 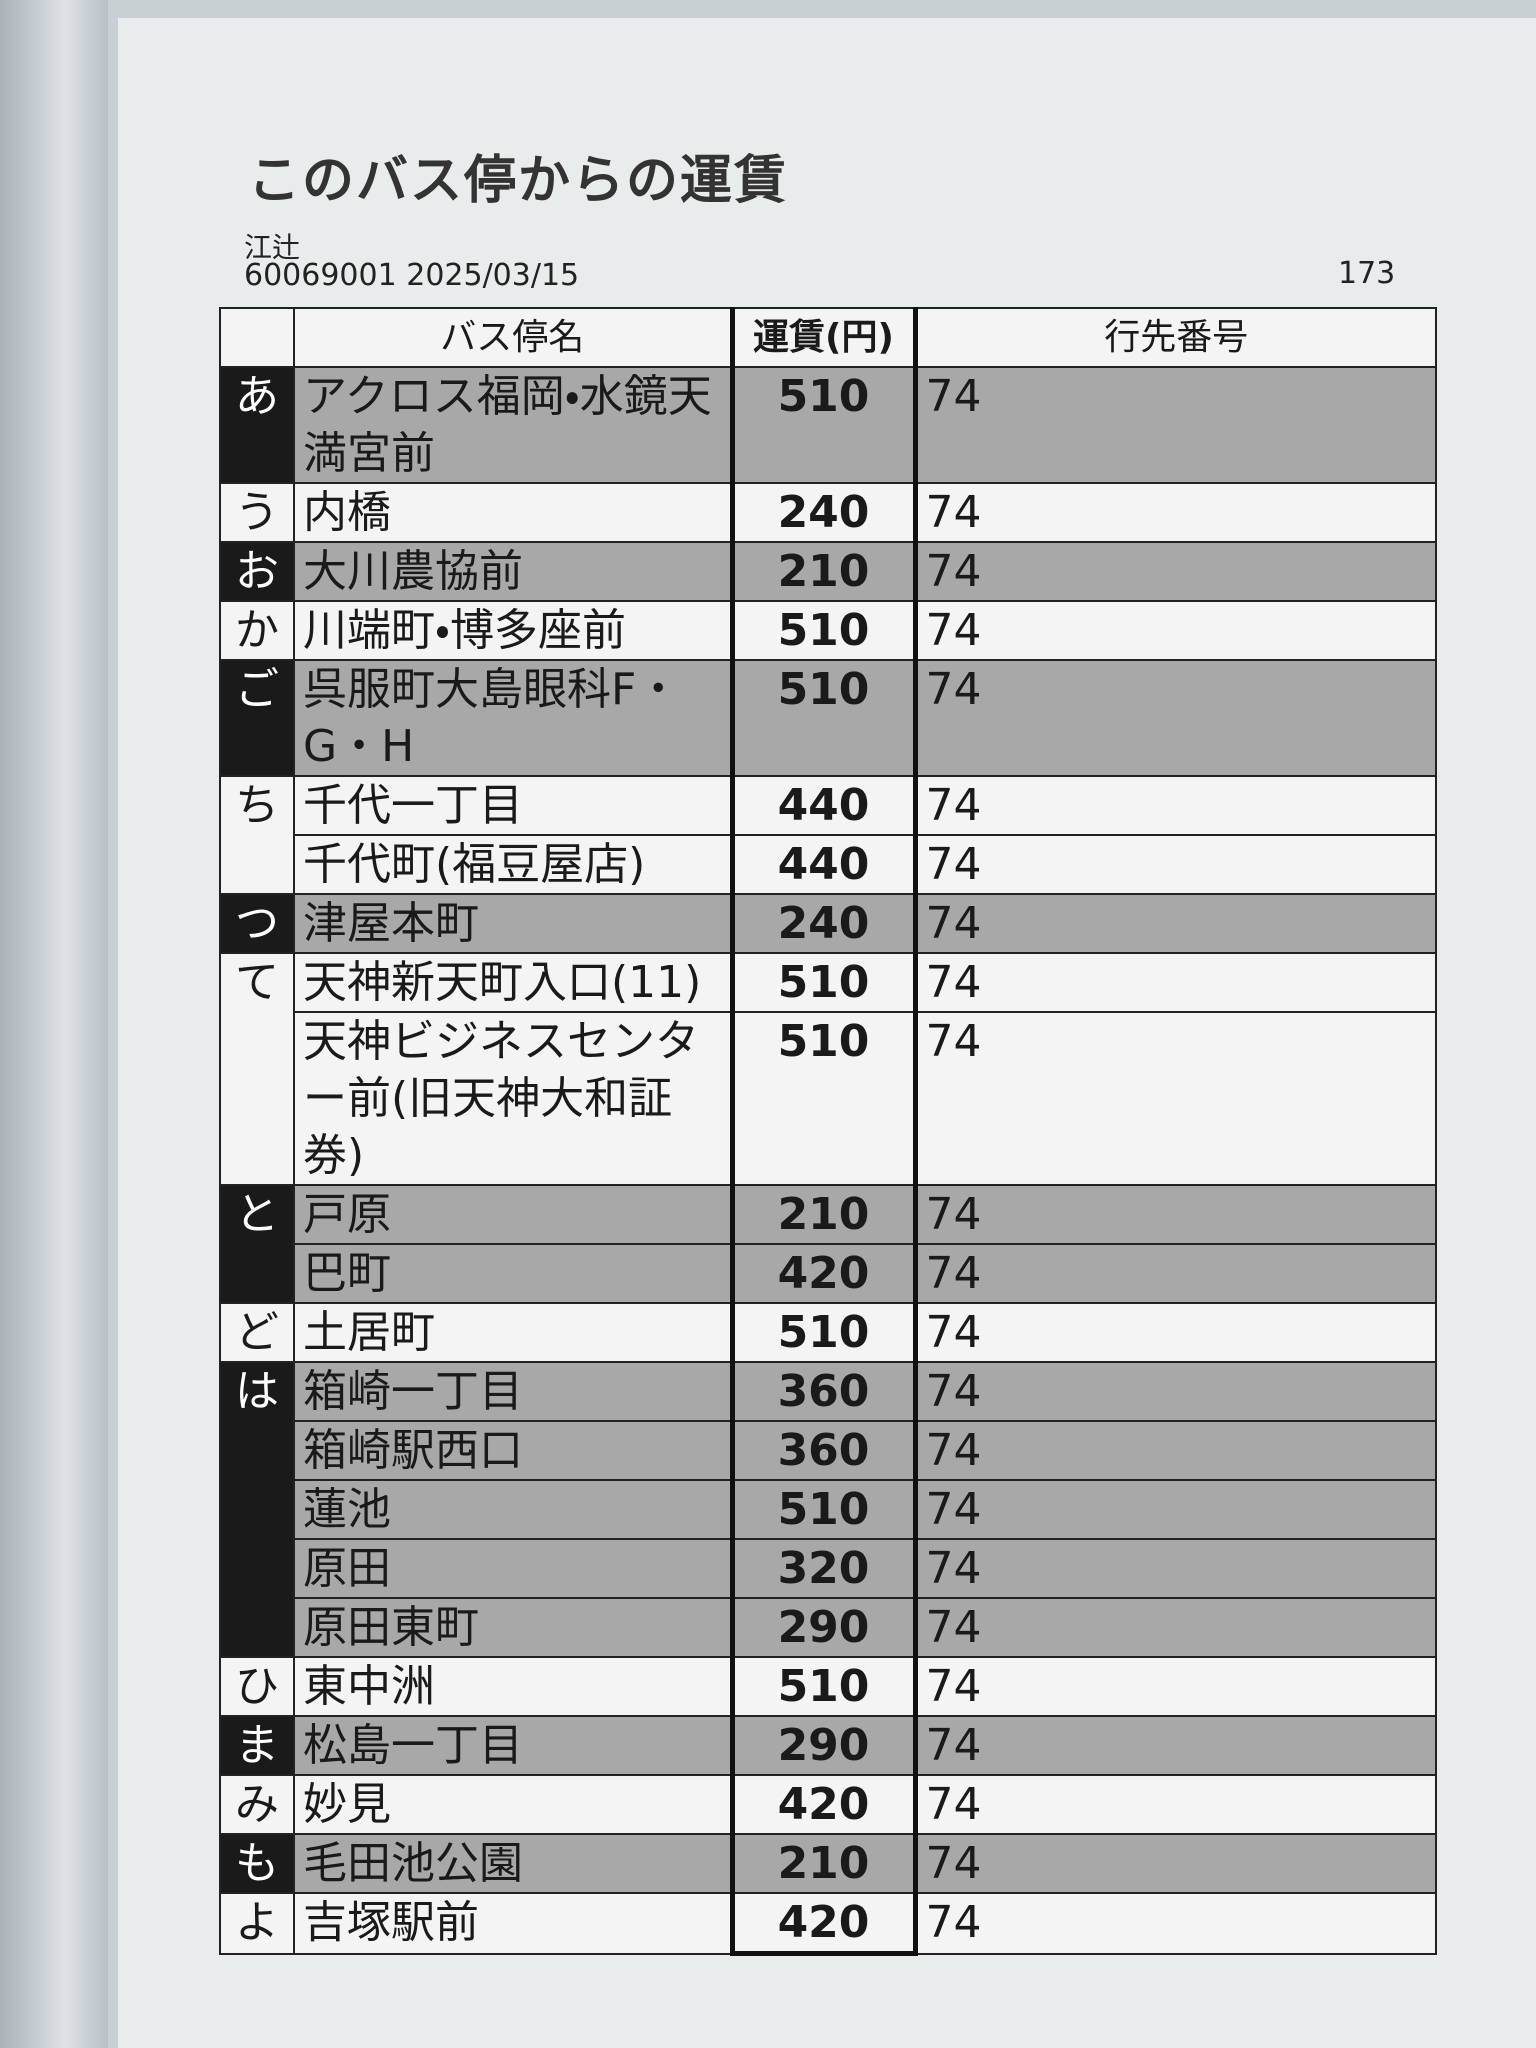 I want to click on kana-index: ま, so click(x=257, y=1745).